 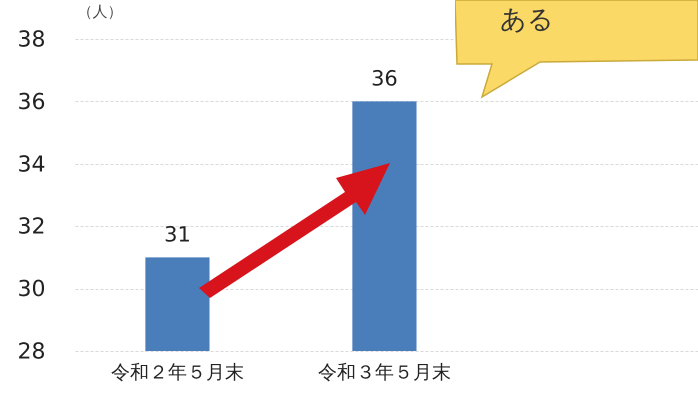 What do you see at coordinates (32, 289) in the screenshot?
I see `y-tick-label: 30` at bounding box center [32, 289].